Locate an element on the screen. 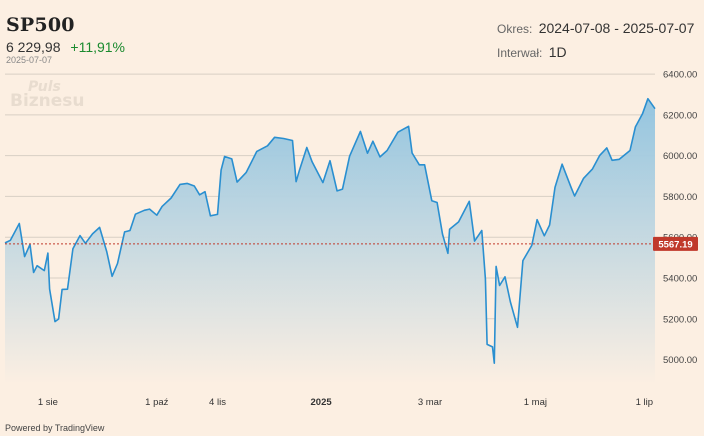 The height and width of the screenshot is (436, 704). price-change: +11,91% is located at coordinates (98, 47).